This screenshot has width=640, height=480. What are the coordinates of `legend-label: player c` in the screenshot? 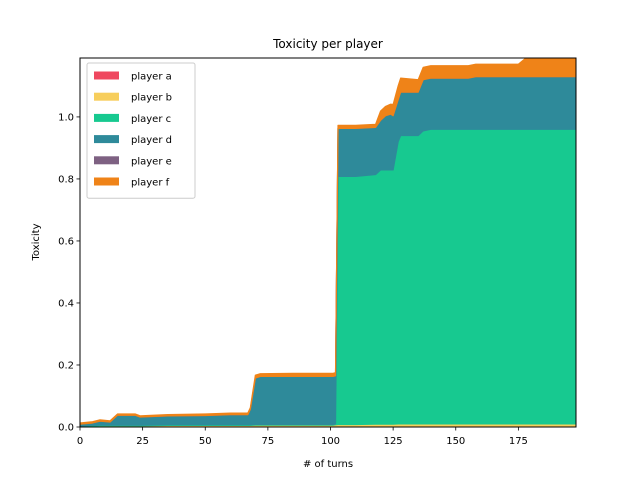 It's located at (151, 119).